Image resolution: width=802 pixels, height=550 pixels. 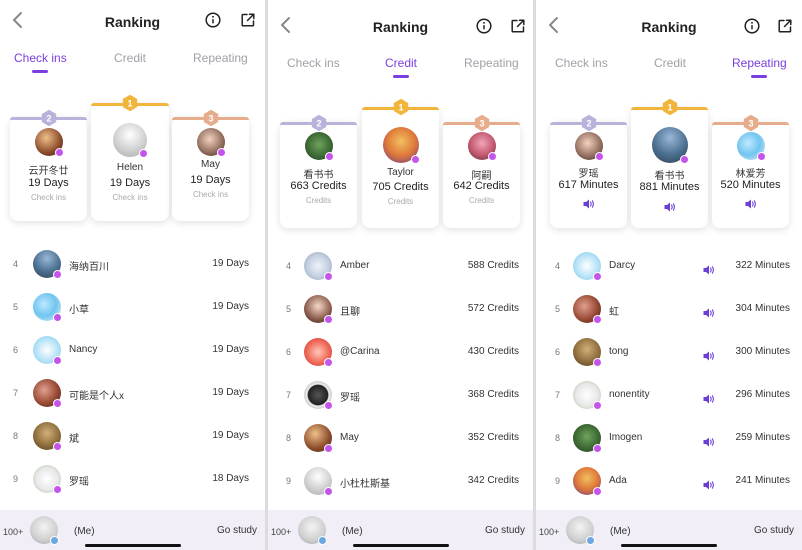 What do you see at coordinates (230, 392) in the screenshot?
I see `rank-value: 19 Days` at bounding box center [230, 392].